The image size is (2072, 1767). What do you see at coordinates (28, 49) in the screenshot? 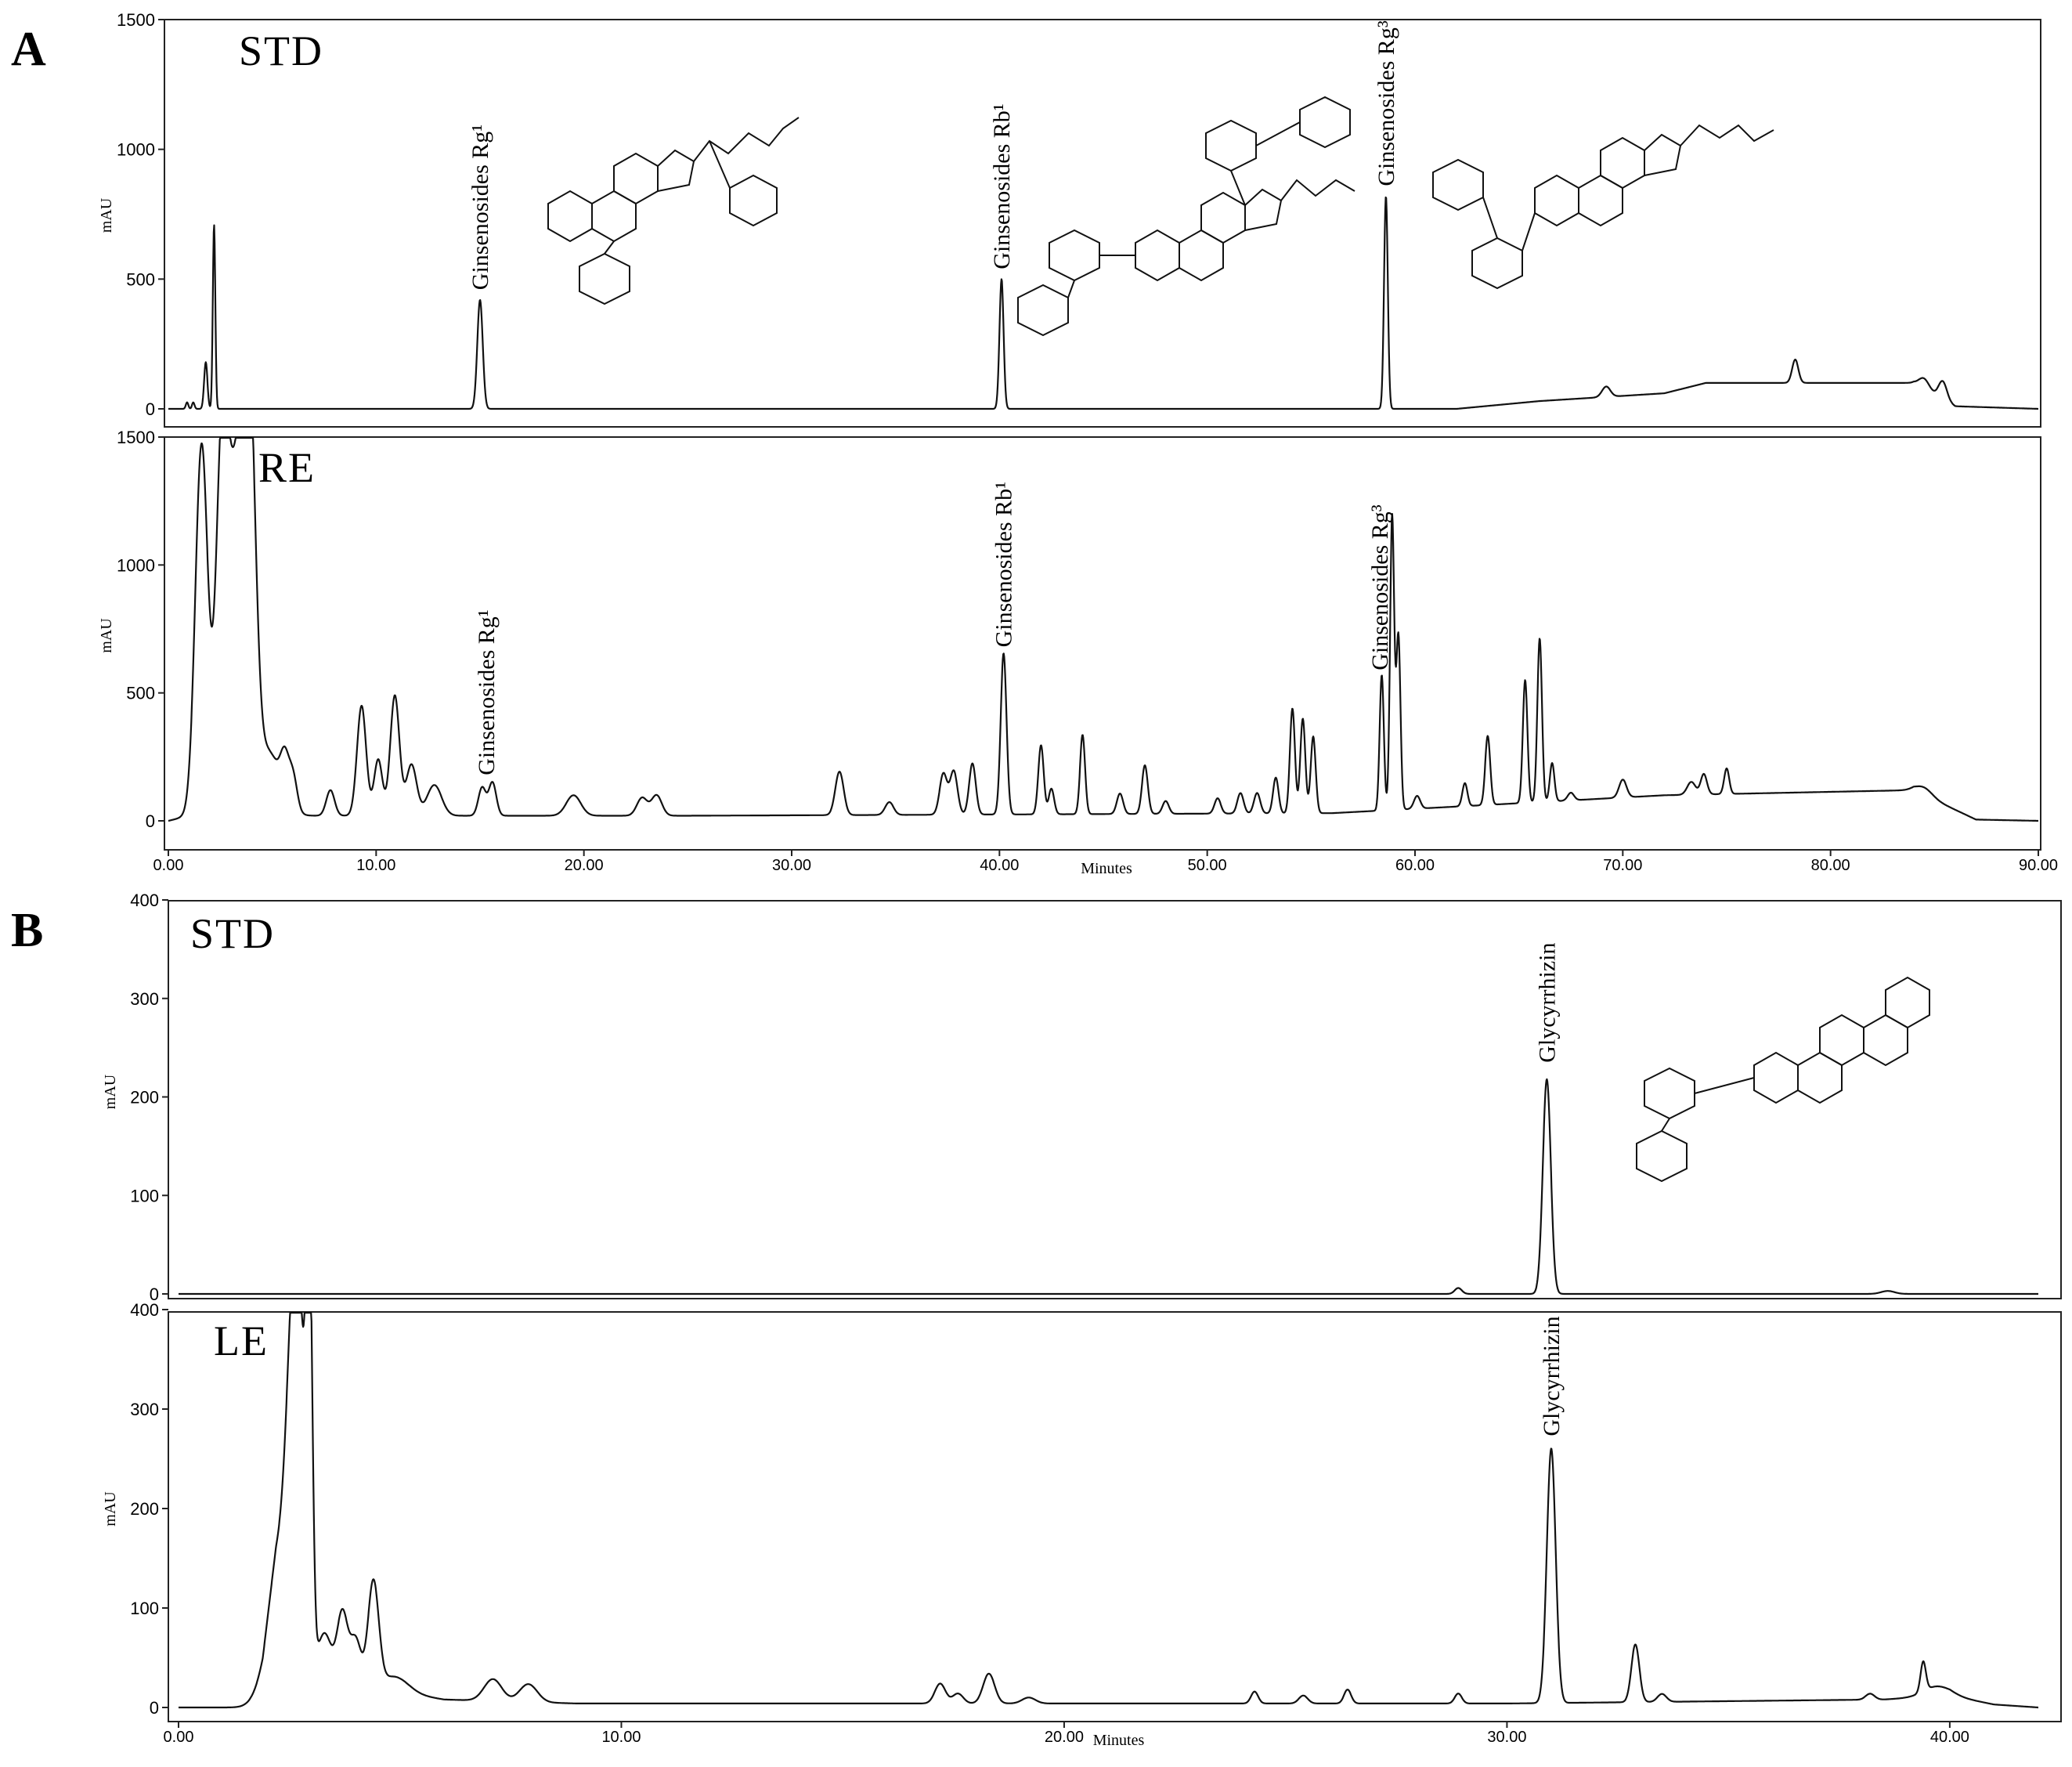
I see `panel-label-a: A` at bounding box center [28, 49].